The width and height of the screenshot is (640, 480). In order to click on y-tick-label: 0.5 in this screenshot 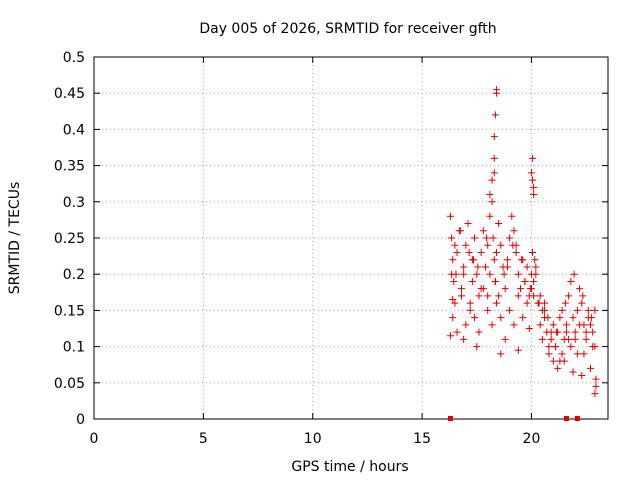, I will do `click(74, 58)`.